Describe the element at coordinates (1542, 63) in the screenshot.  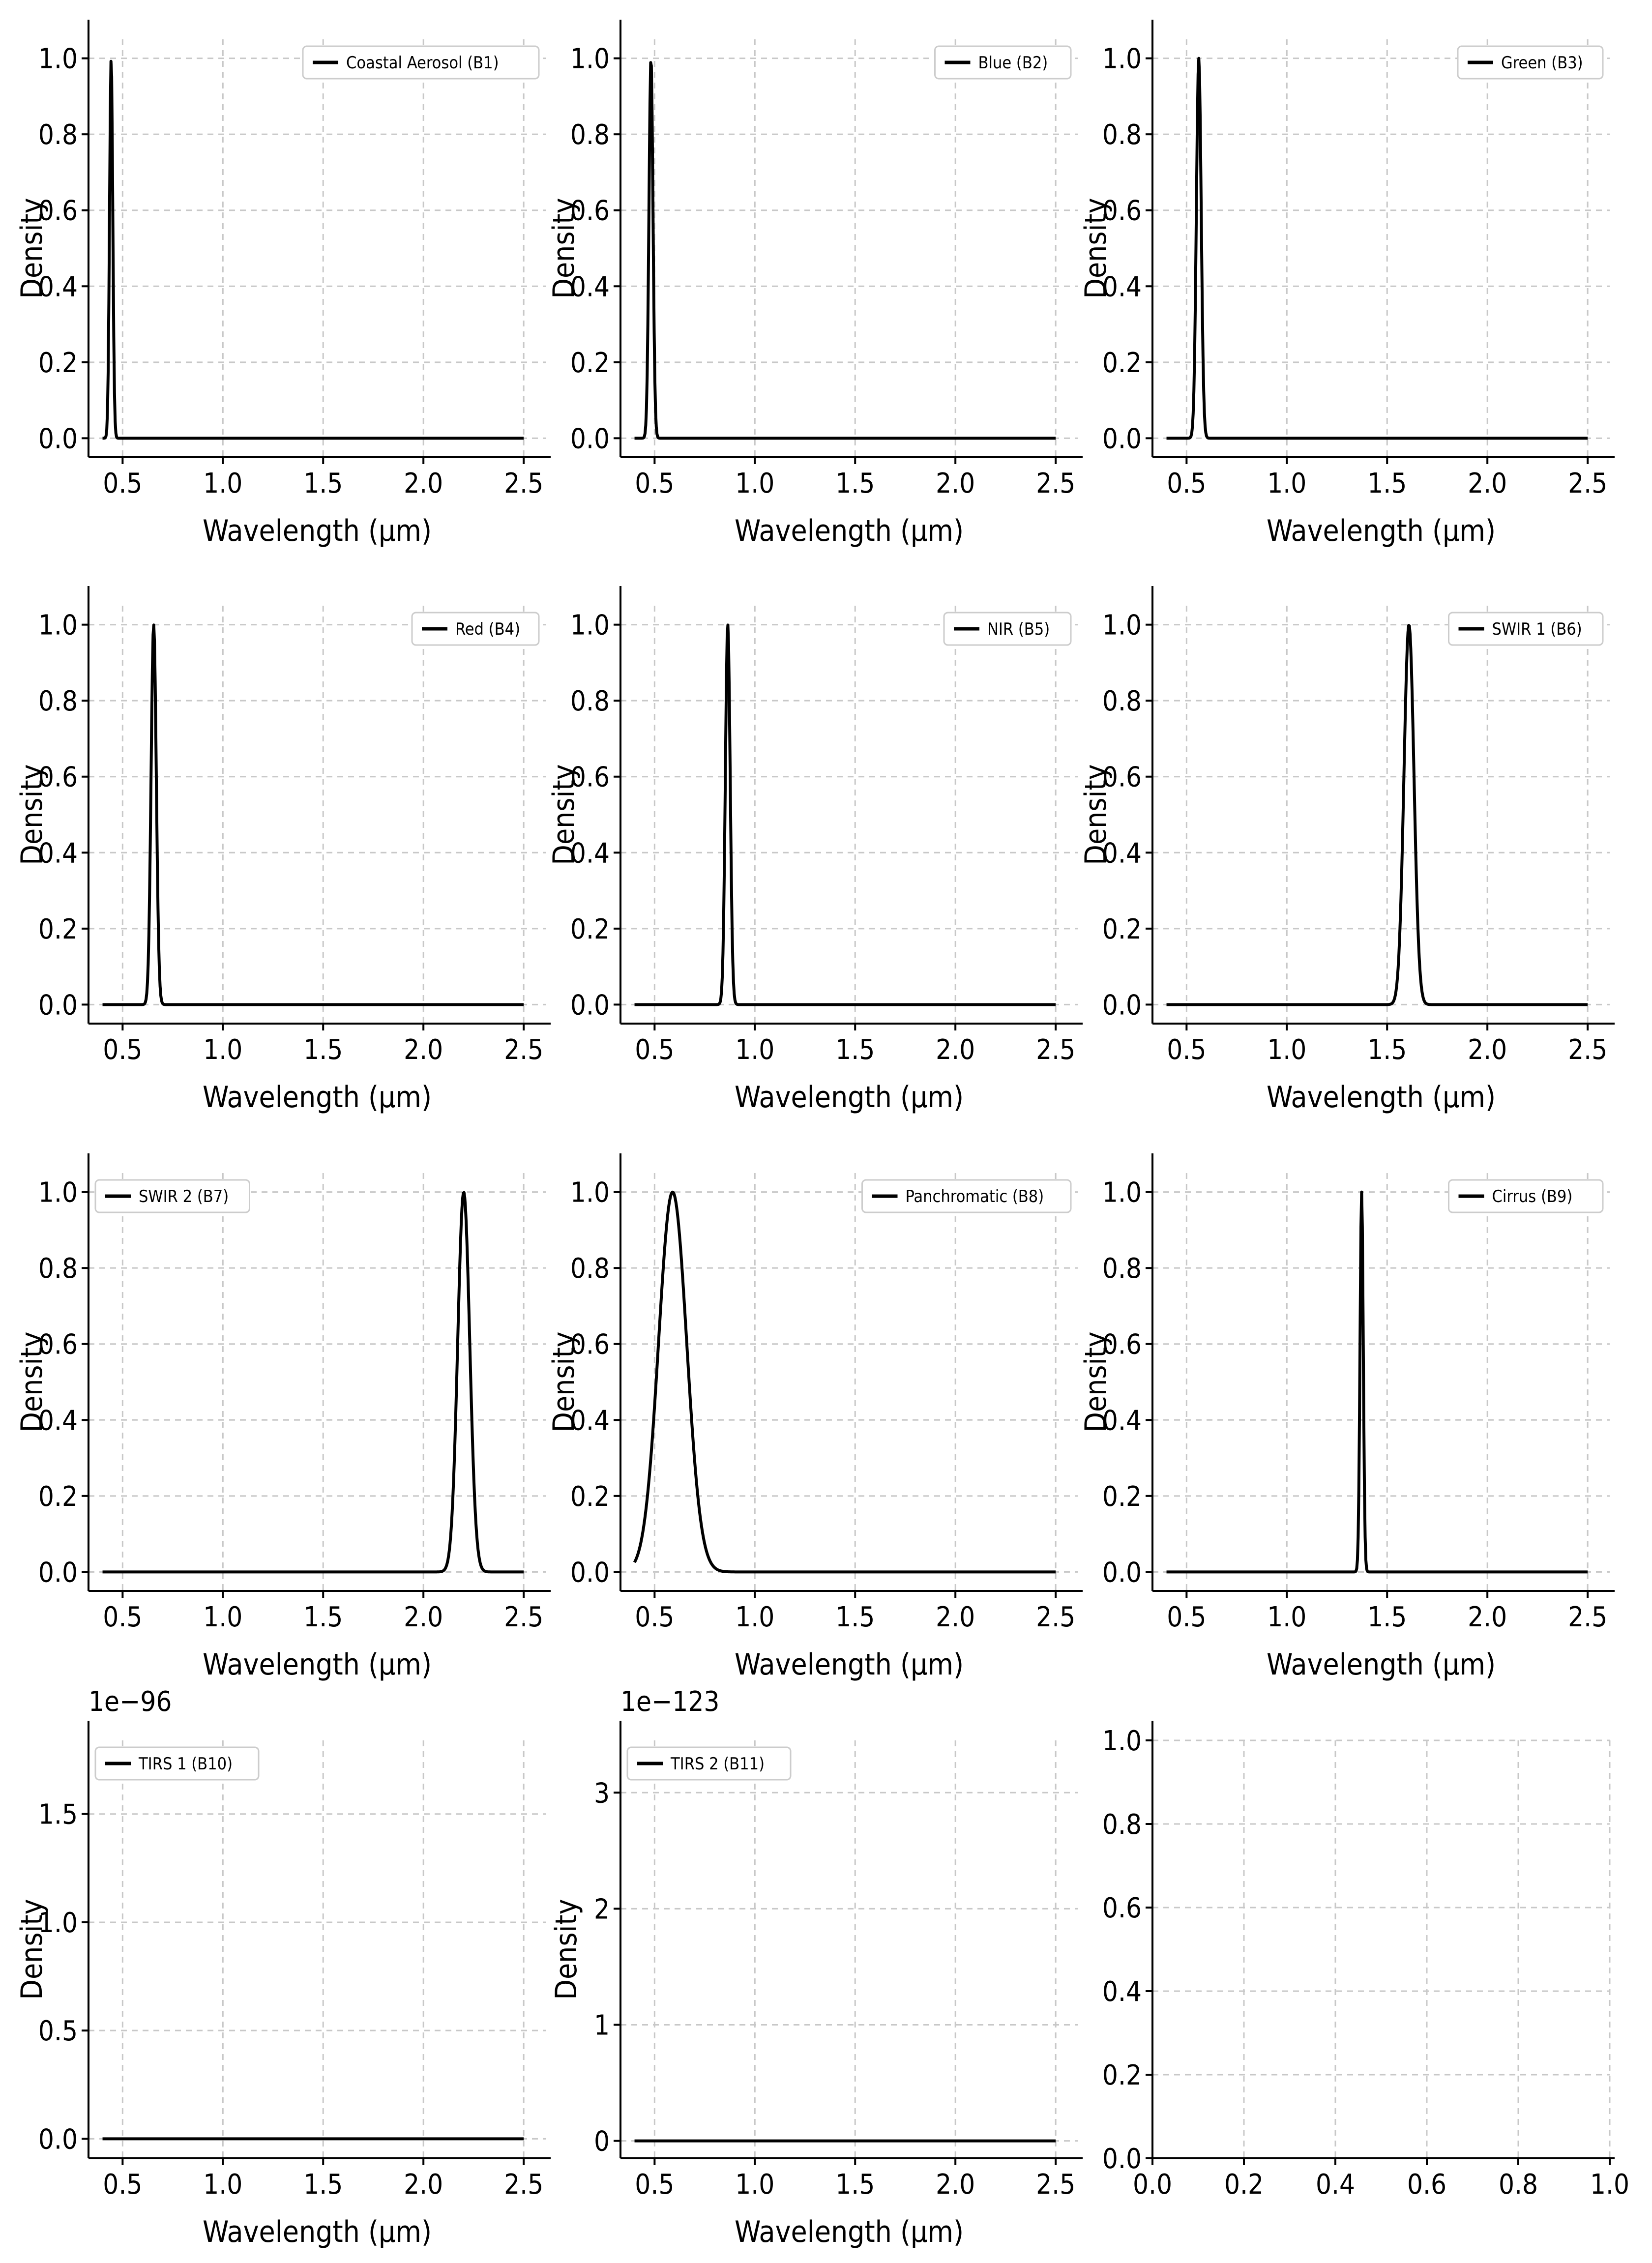
I see `legend-label: Green (B3)` at that location.